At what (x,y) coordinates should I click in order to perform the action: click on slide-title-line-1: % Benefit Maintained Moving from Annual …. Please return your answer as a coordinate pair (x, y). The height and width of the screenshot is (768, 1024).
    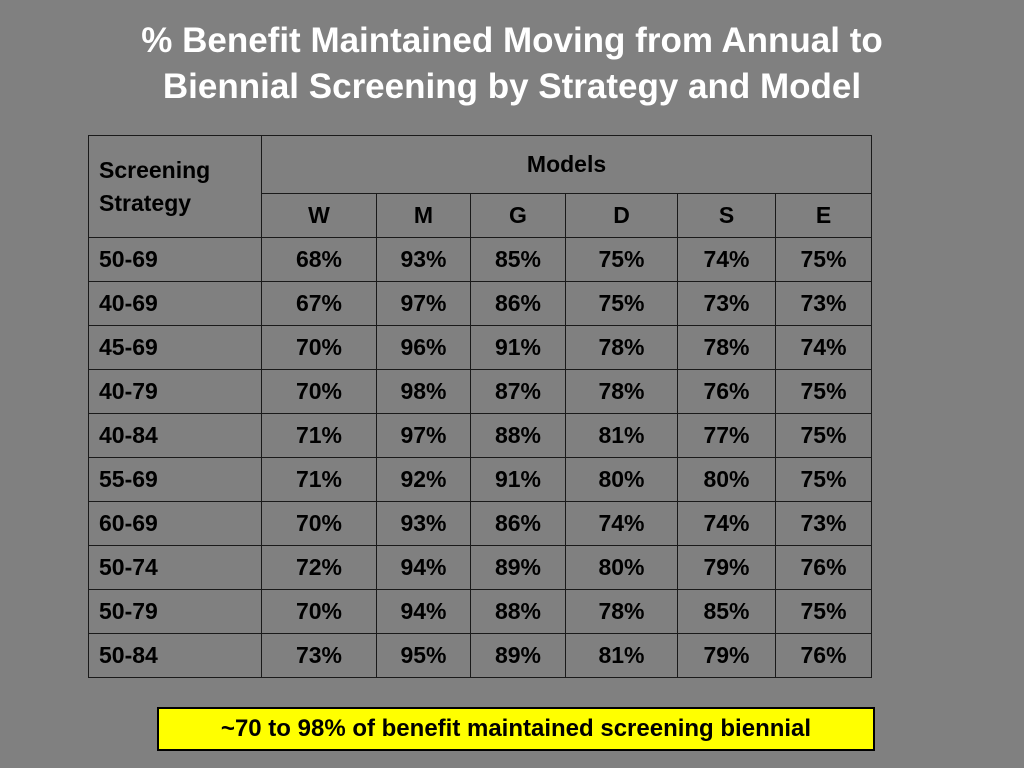
    Looking at the image, I should click on (512, 40).